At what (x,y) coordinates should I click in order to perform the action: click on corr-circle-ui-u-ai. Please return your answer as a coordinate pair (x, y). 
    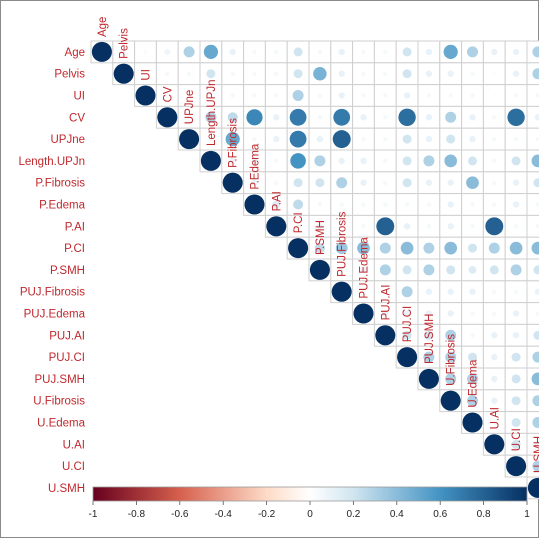
    Looking at the image, I should click on (494, 95).